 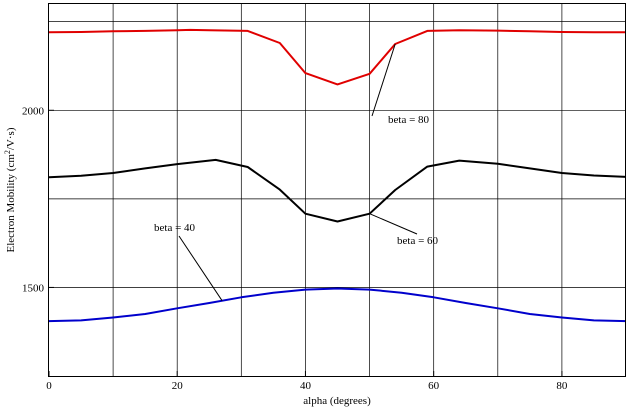 What do you see at coordinates (33, 111) in the screenshot?
I see `y-tick-label: 2000` at bounding box center [33, 111].